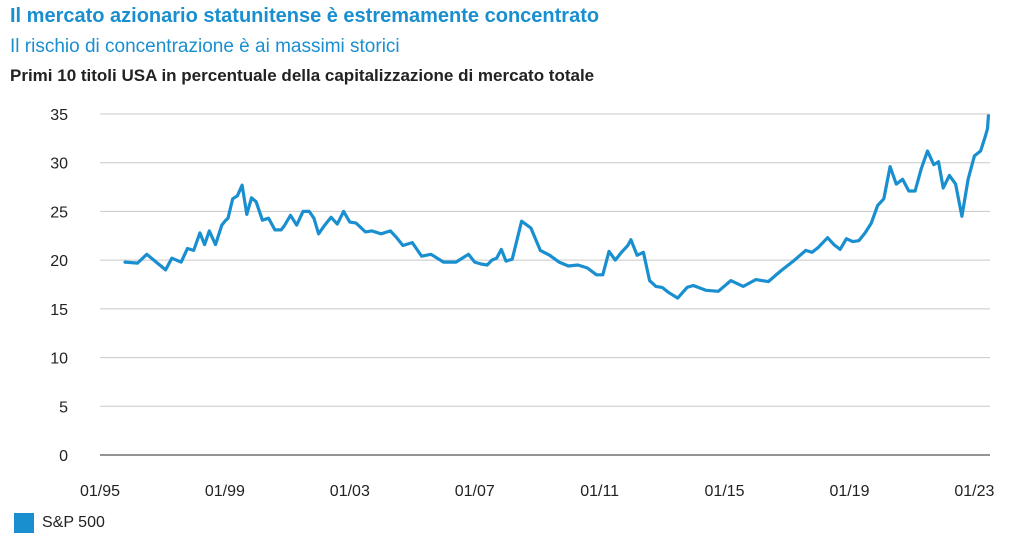 Image resolution: width=1024 pixels, height=540 pixels. I want to click on x-axis: 01/95 01/99 01/03 01/07 01/11 01/15 01/19 01/23, so click(537, 491).